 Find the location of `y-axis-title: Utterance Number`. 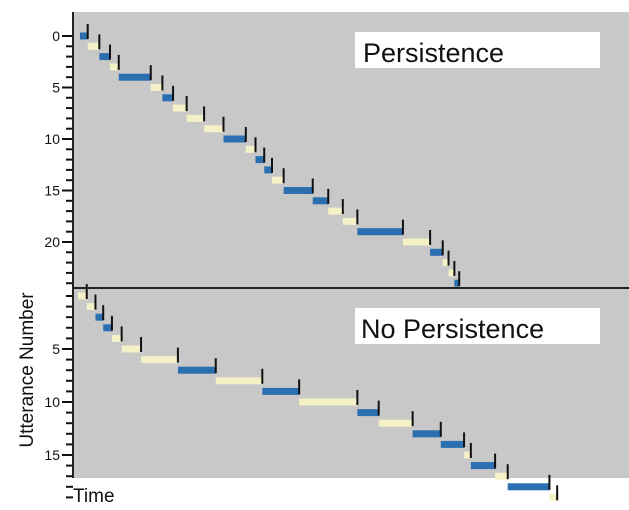

y-axis-title: Utterance Number is located at coordinates (27, 370).